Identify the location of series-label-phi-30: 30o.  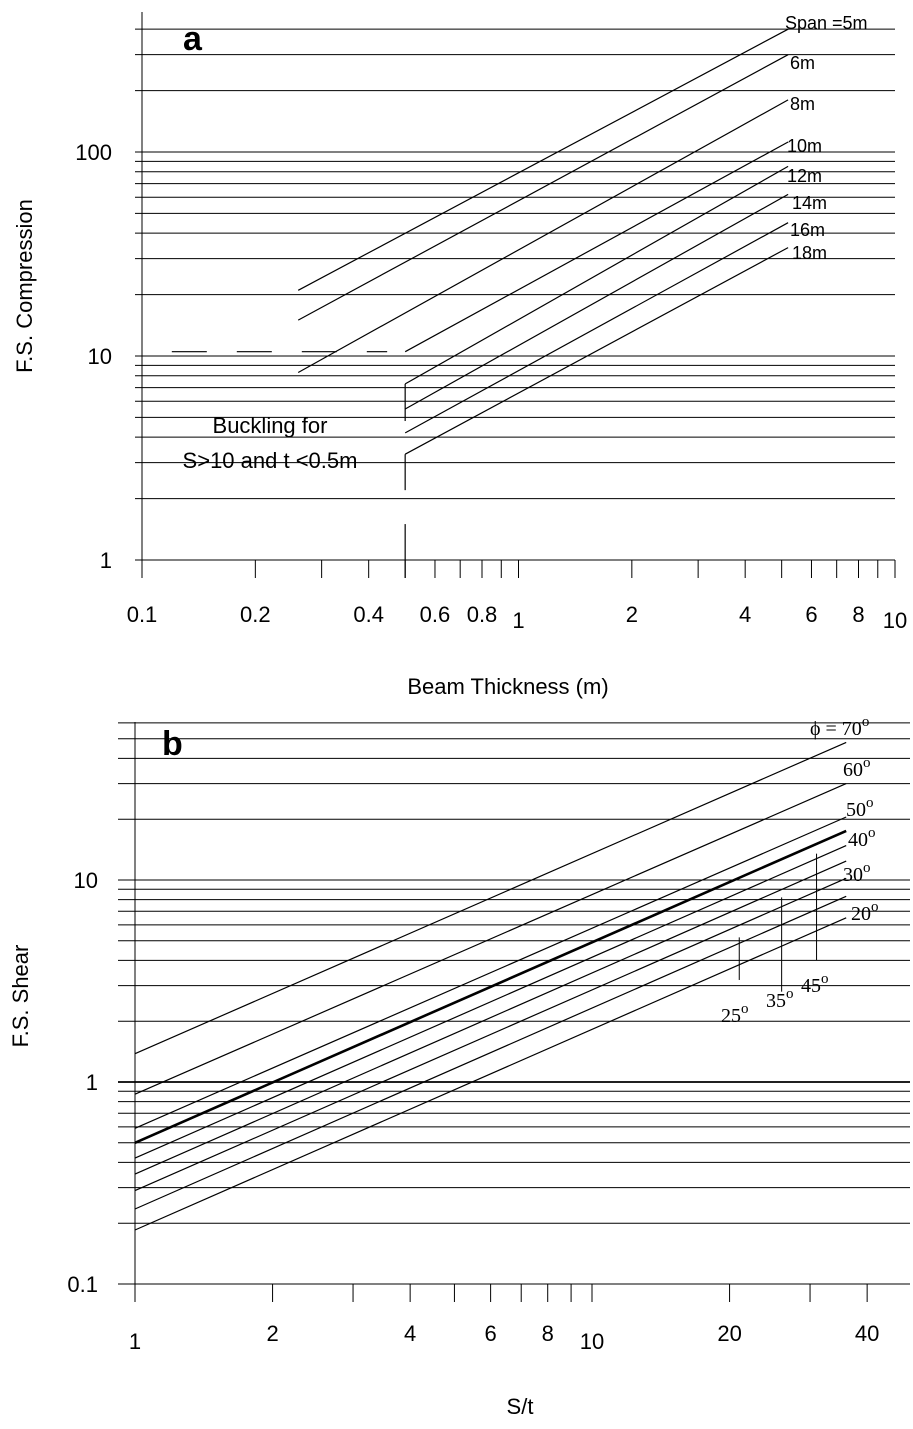
(857, 873).